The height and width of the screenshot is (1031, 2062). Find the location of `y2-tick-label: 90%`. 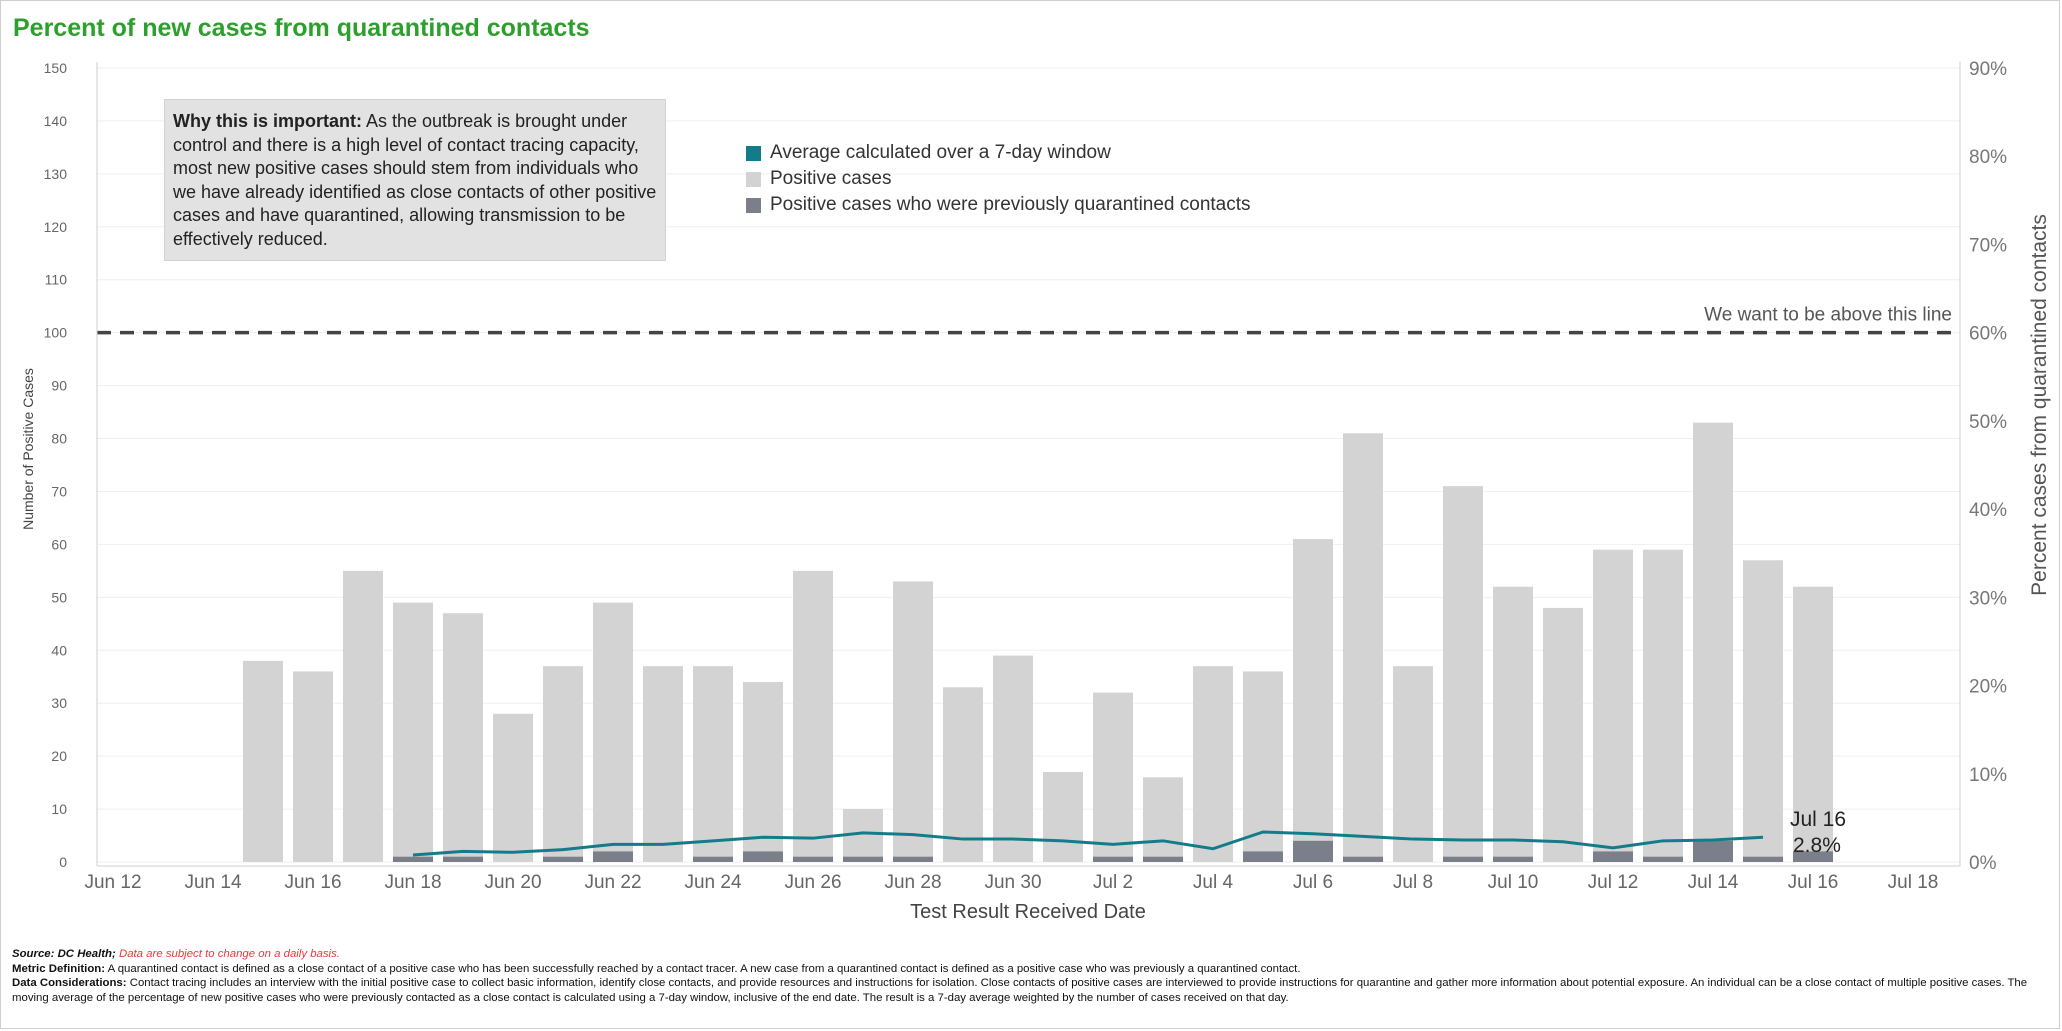

y2-tick-label: 90% is located at coordinates (1988, 69).